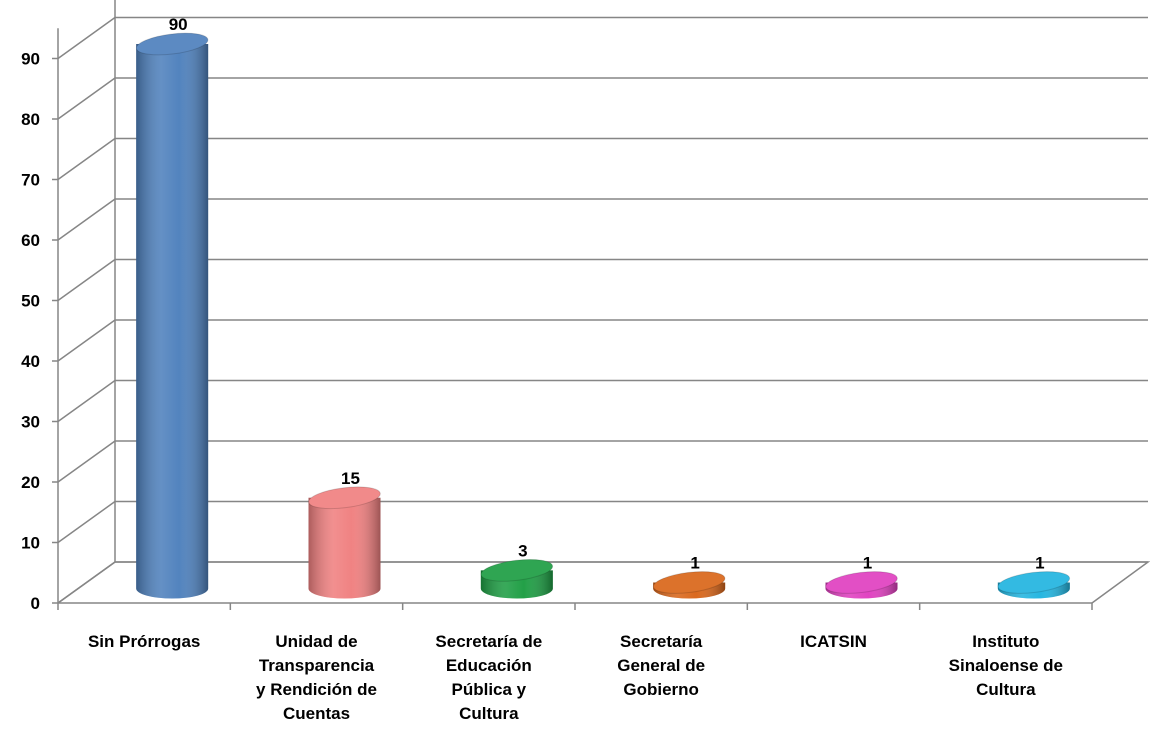  Describe the element at coordinates (35, 603) in the screenshot. I see `y-tick-label: 0` at that location.